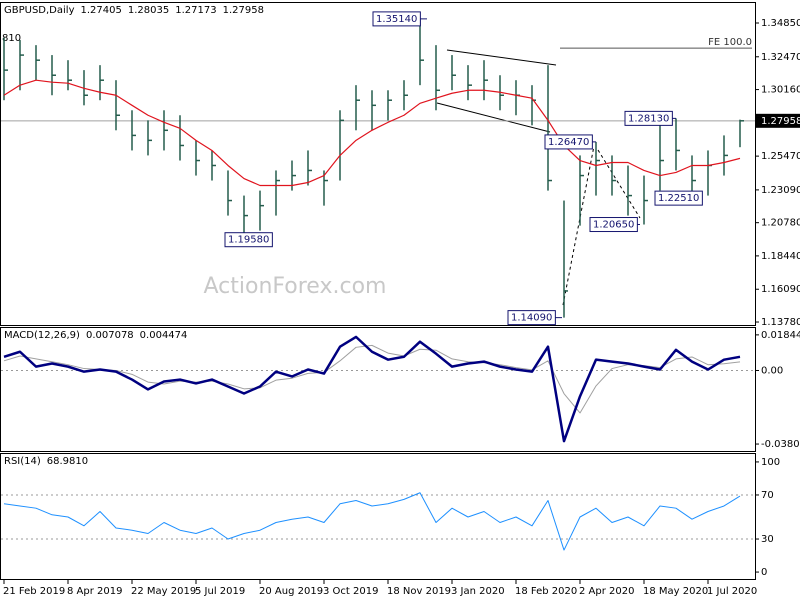  I want to click on header-text: GBPUSD,Daily, so click(39, 10).